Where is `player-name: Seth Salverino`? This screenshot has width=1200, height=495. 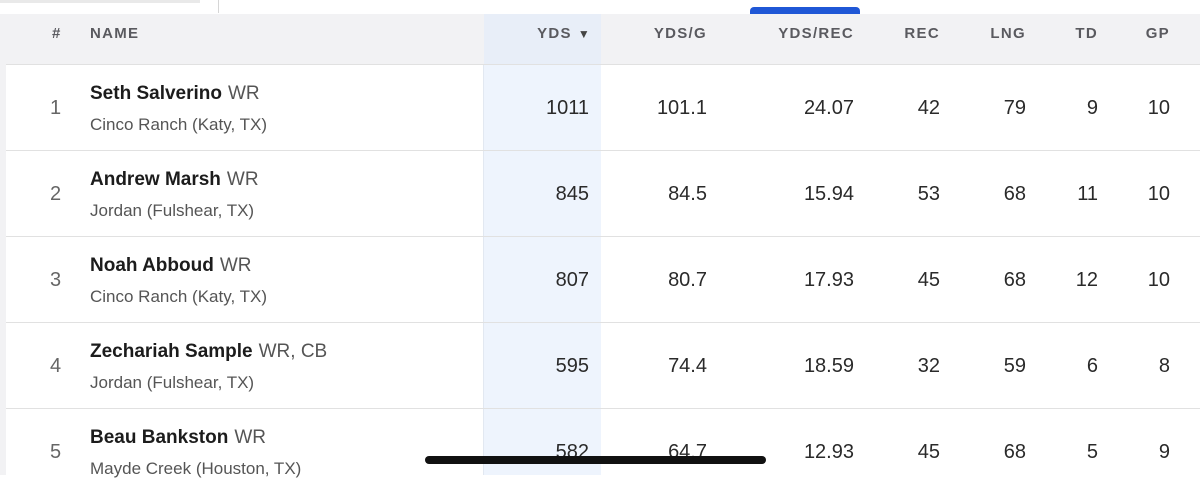
player-name: Seth Salverino is located at coordinates (156, 93).